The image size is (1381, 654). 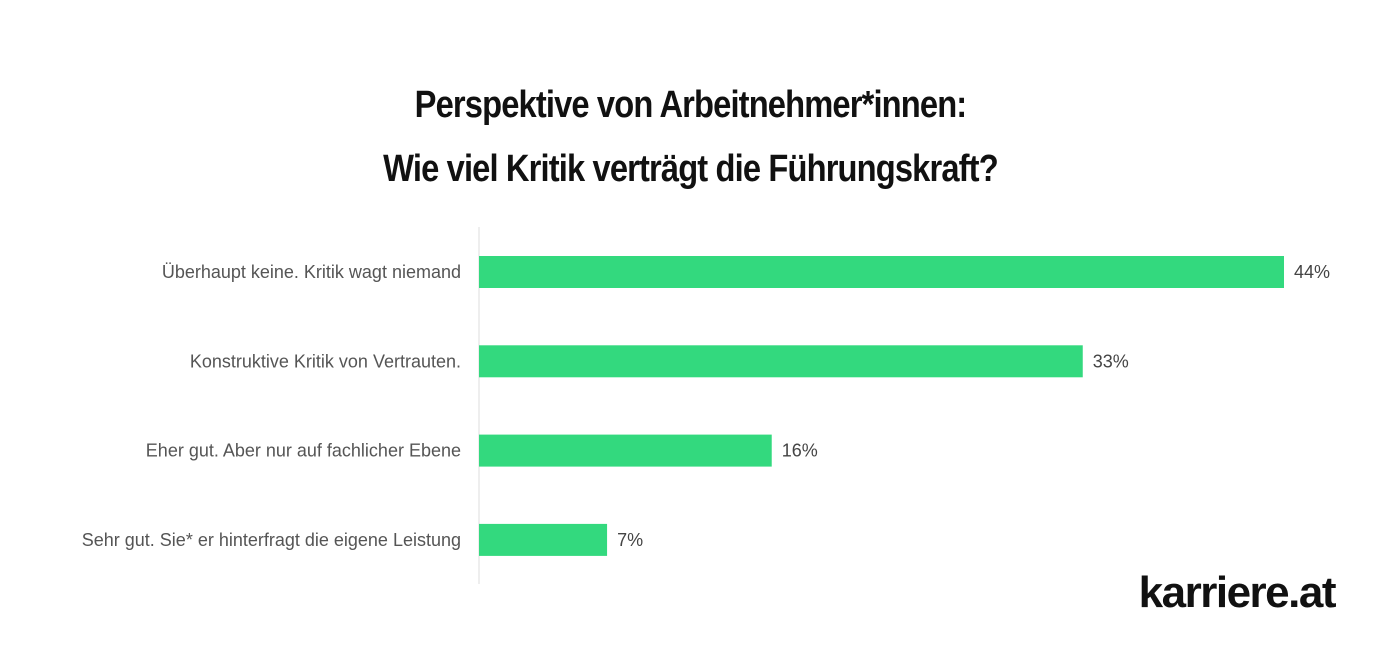 I want to click on value-label: 33%, so click(x=1111, y=361).